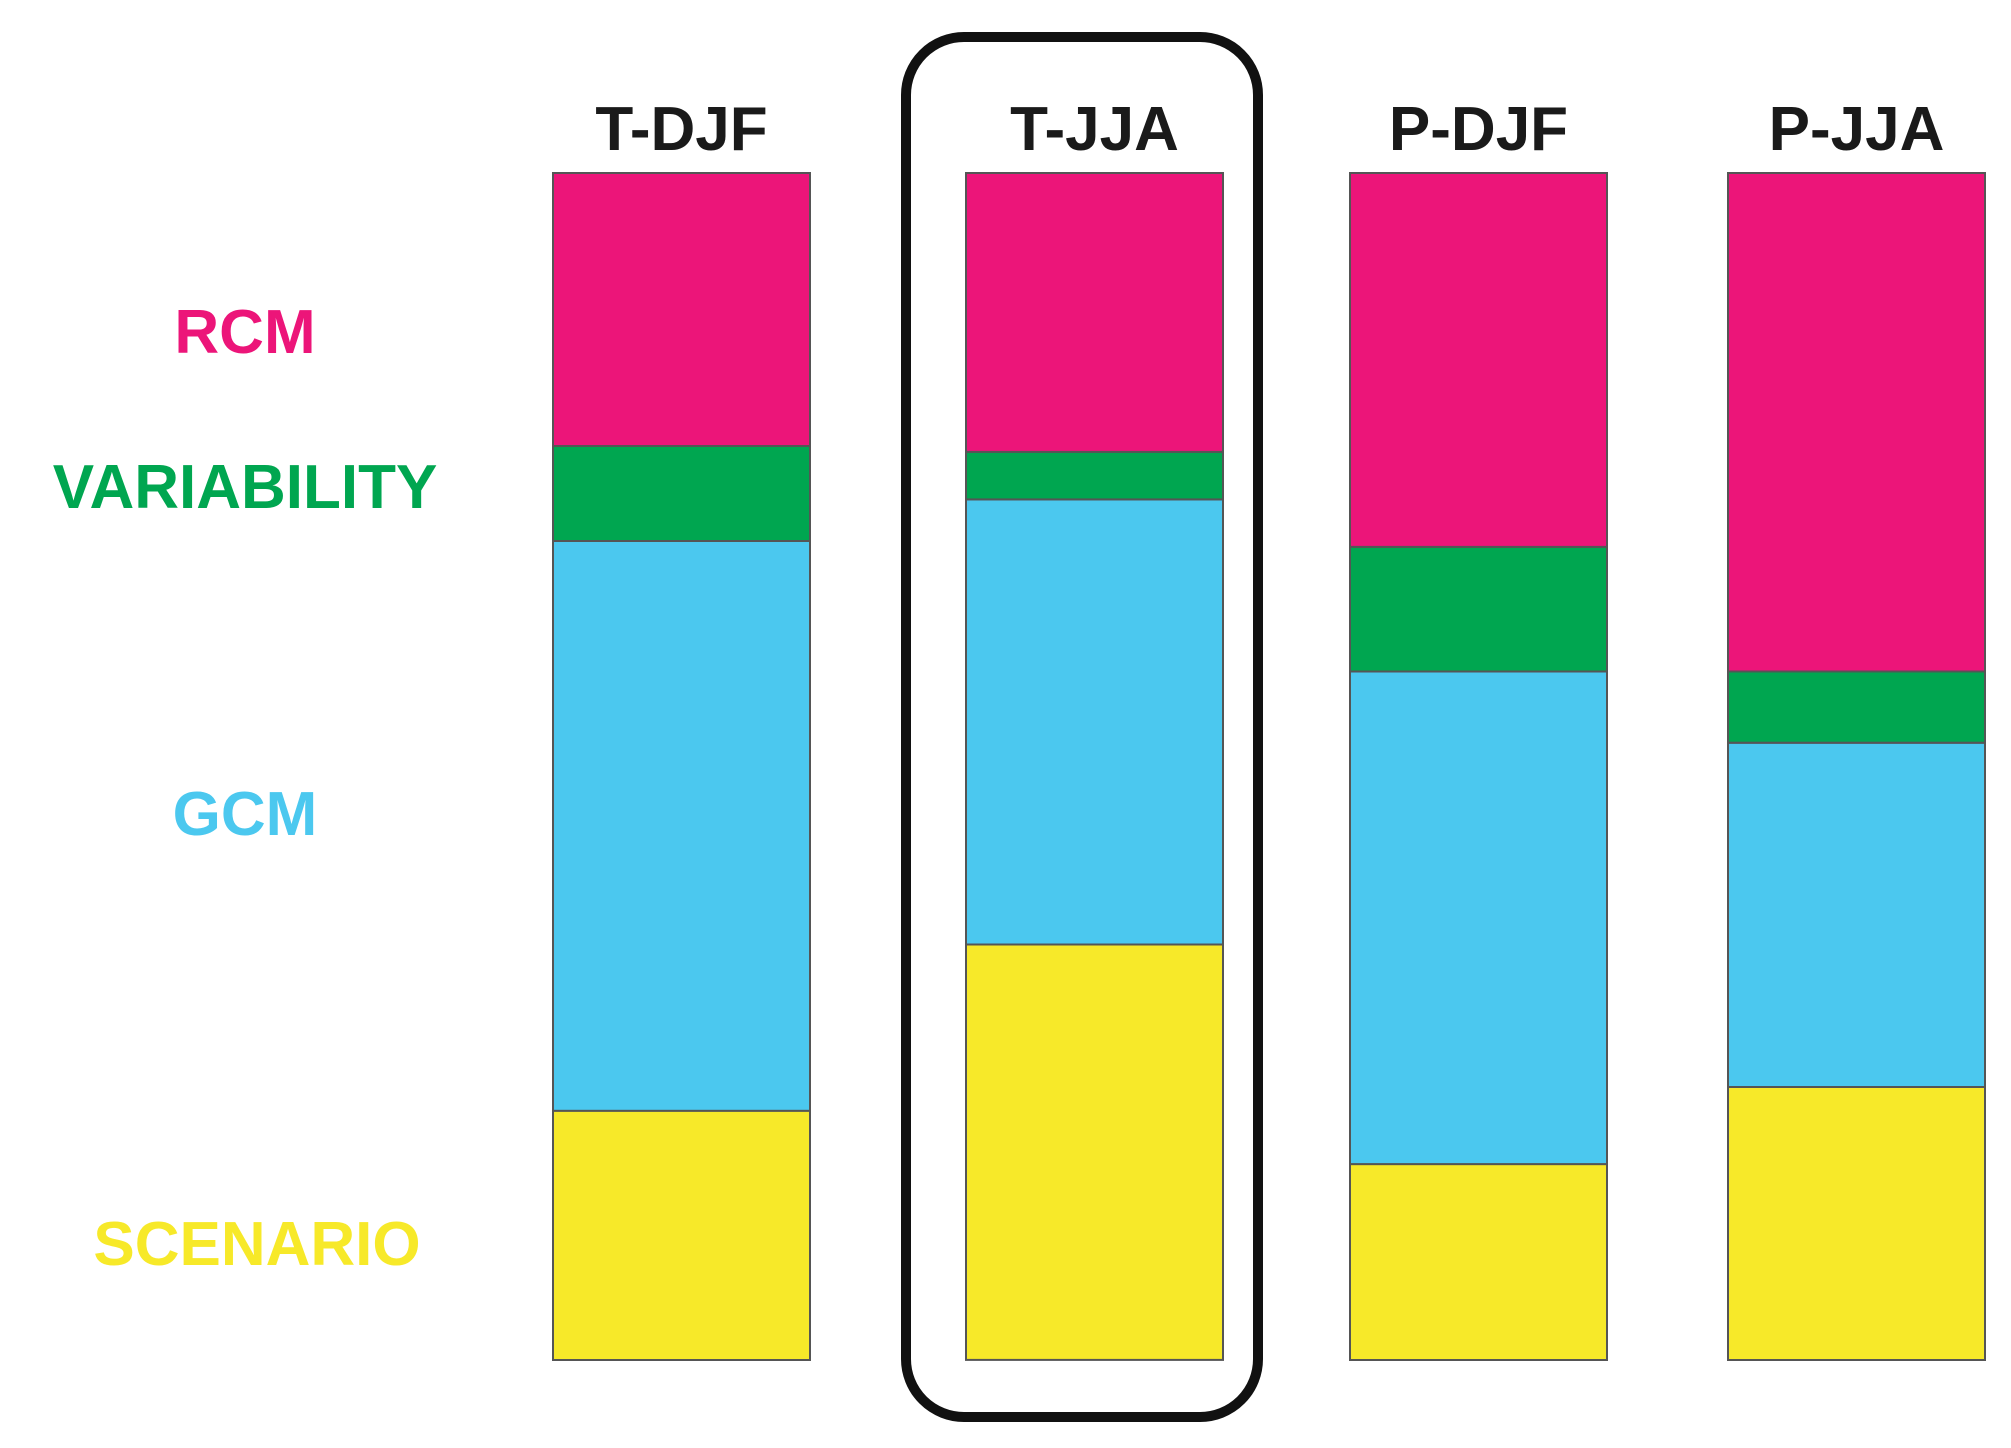 This screenshot has width=2011, height=1448. What do you see at coordinates (1478, 360) in the screenshot?
I see `bar-segment-rcm-p-djf` at bounding box center [1478, 360].